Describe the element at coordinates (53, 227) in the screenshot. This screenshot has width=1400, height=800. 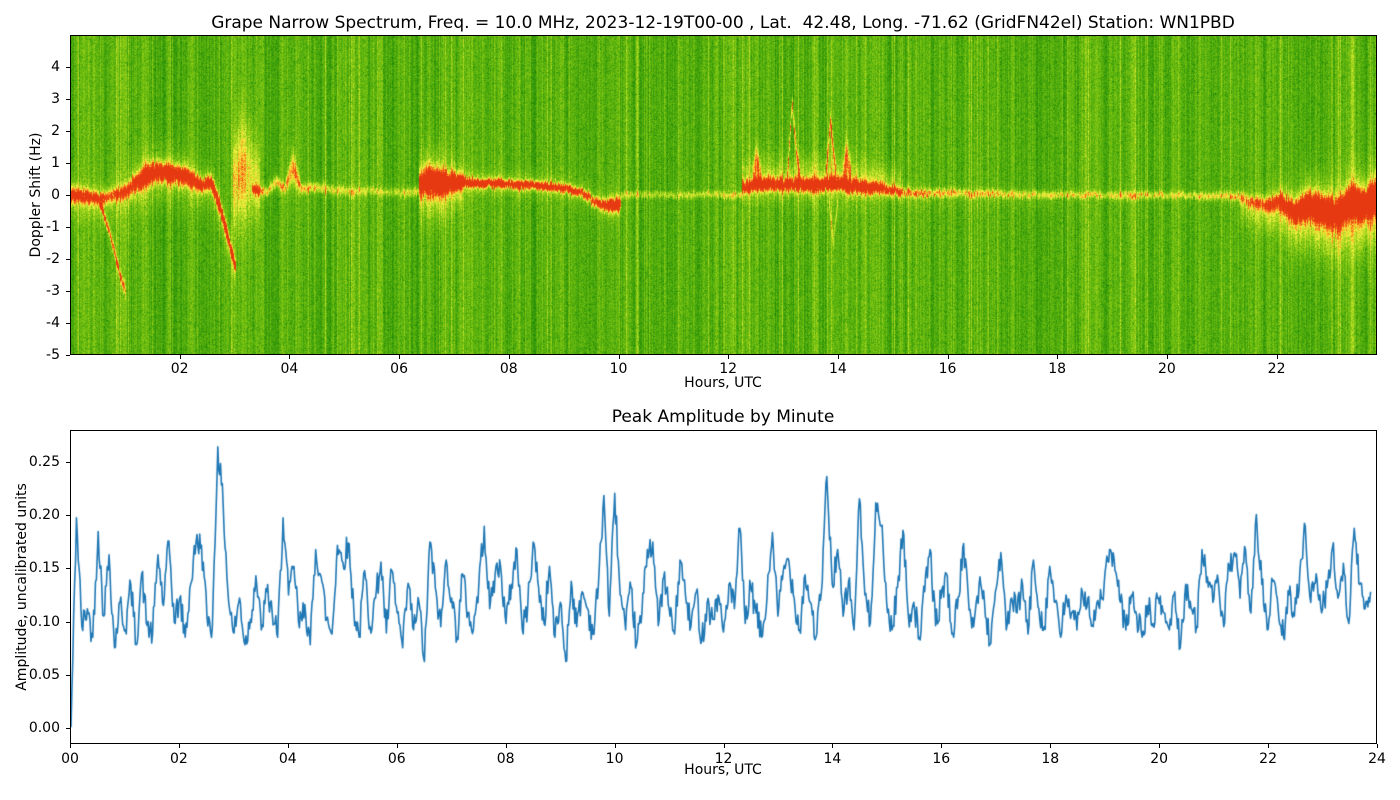
I see `y-tick-label: -1` at that location.